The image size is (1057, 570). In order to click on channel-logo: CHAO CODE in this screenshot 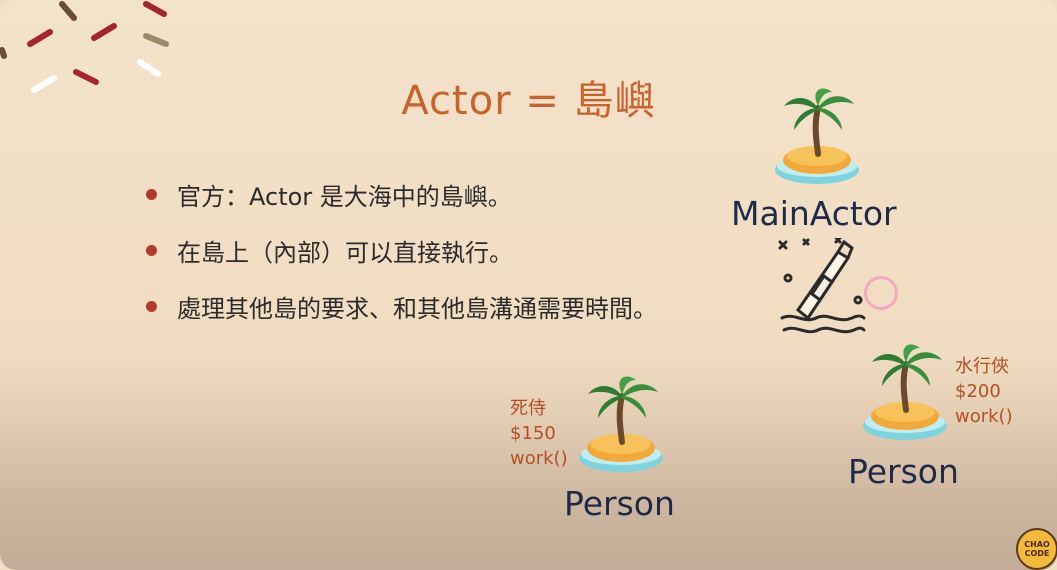, I will do `click(1036, 549)`.